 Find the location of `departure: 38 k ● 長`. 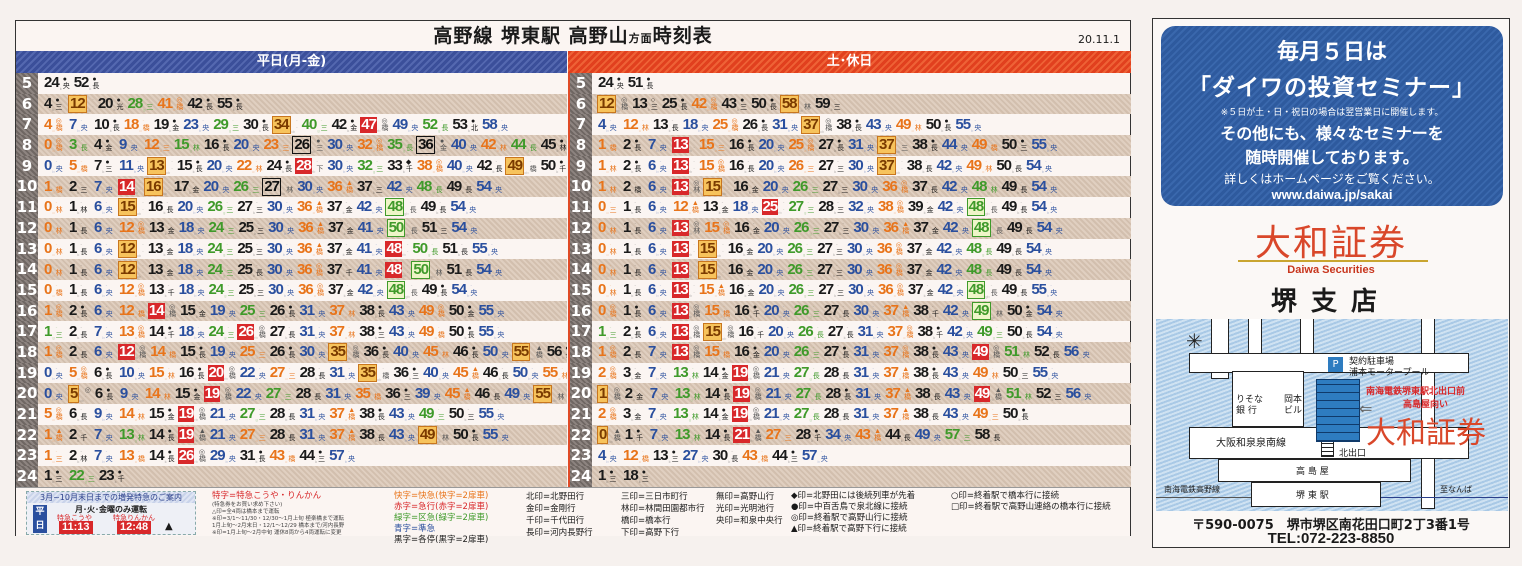

departure: 38 k ● 長 is located at coordinates (924, 145).